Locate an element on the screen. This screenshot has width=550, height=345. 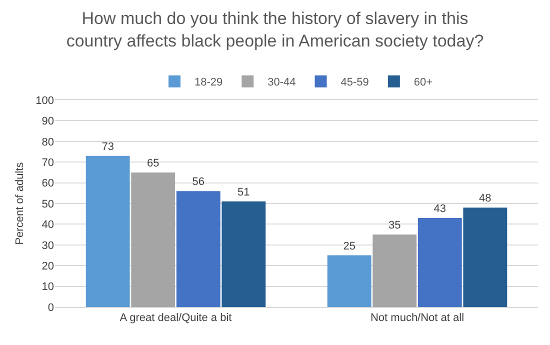
data-label: 56 is located at coordinates (198, 182).